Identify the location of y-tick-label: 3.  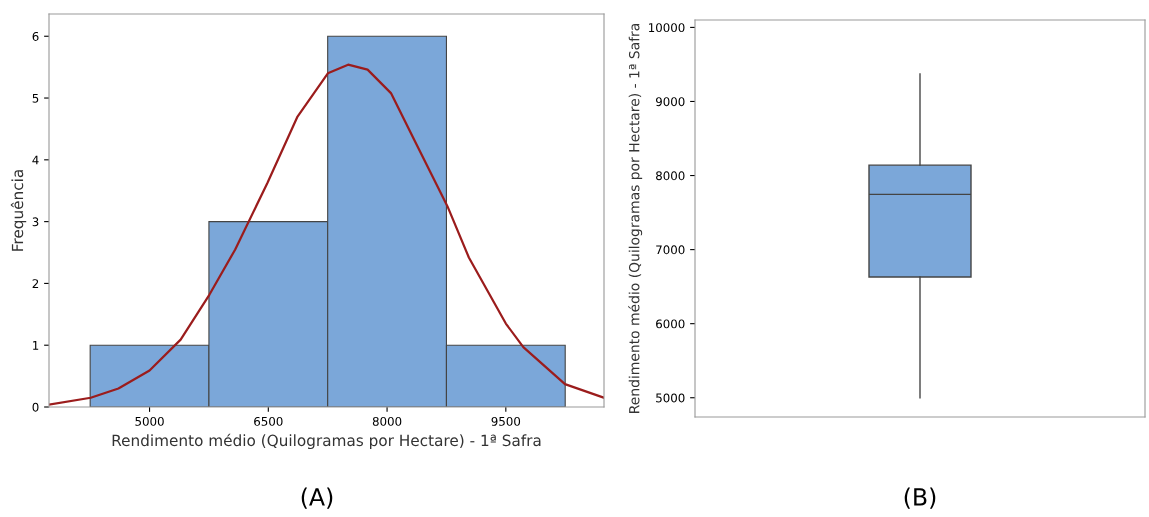
(35, 222).